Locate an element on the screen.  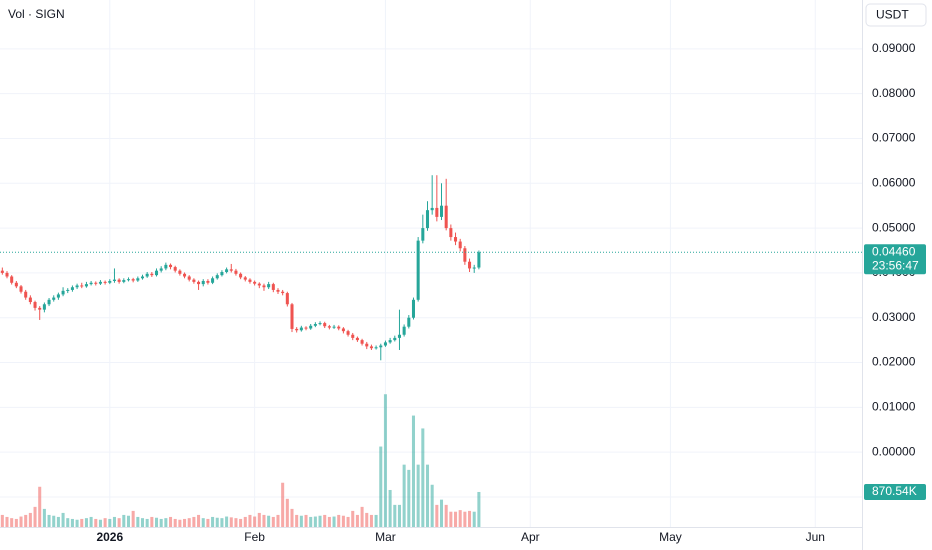
y-tick-label: 0.07000 is located at coordinates (894, 138).